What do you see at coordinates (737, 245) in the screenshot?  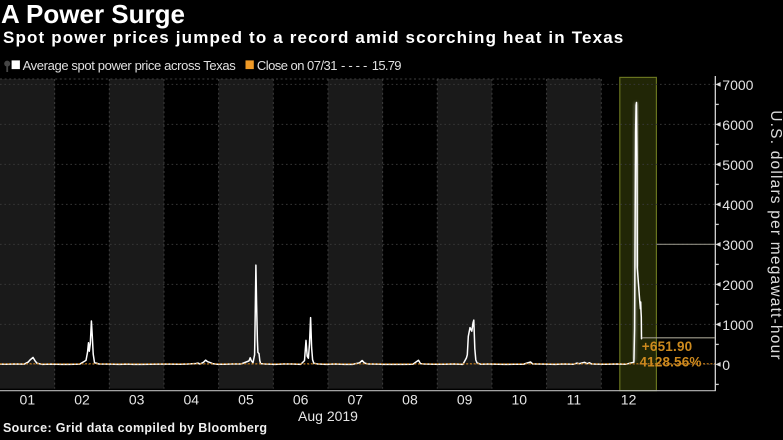 I see `svg-text: 3000` at bounding box center [737, 245].